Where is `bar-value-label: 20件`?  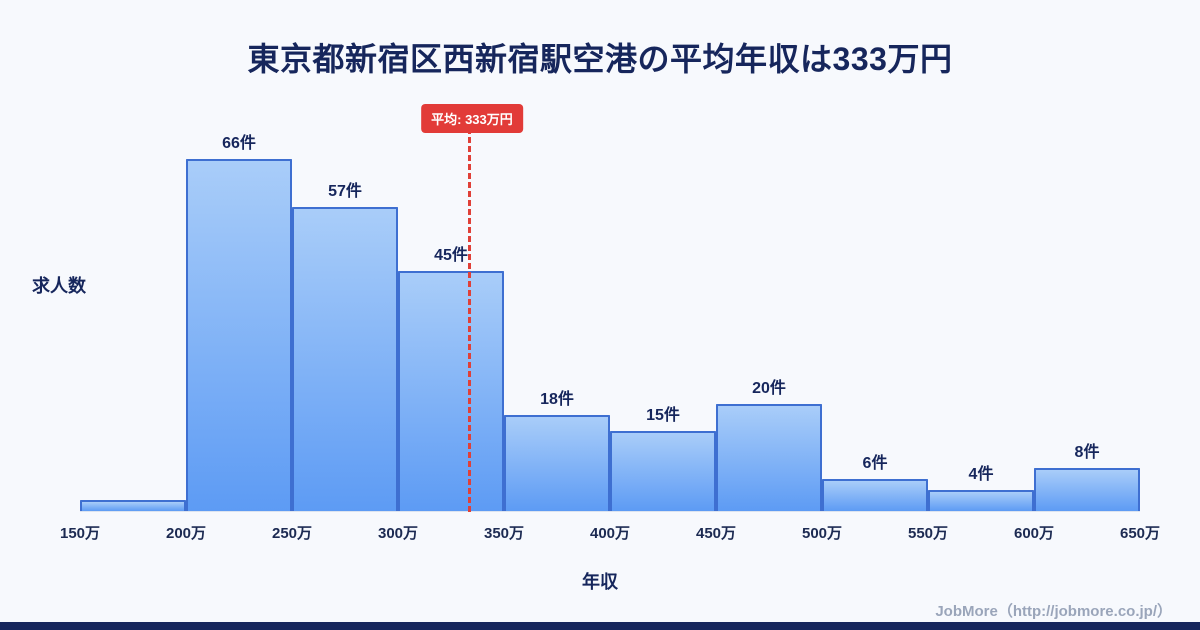 bar-value-label: 20件 is located at coordinates (769, 389).